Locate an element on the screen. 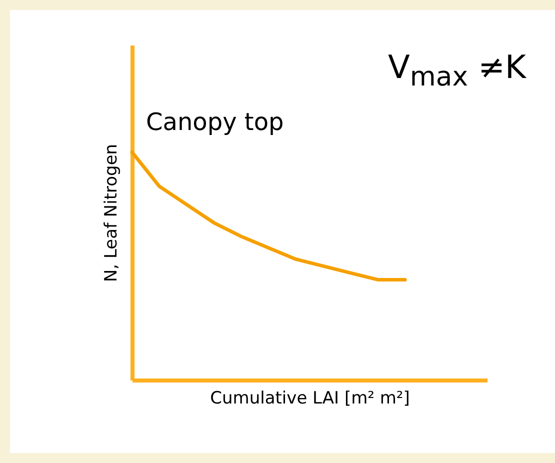 This screenshot has width=555, height=463. text: Canopy top is located at coordinates (215, 122).